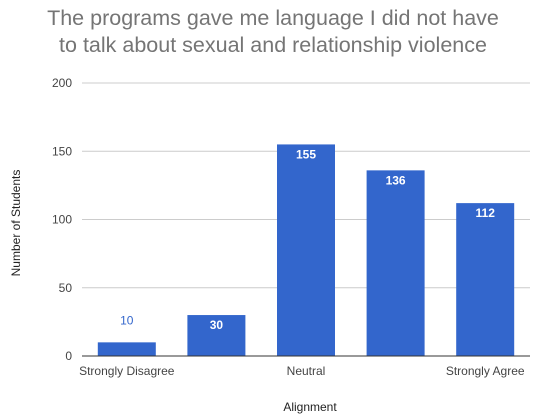  What do you see at coordinates (127, 320) in the screenshot?
I see `bar-value-label: 10` at bounding box center [127, 320].